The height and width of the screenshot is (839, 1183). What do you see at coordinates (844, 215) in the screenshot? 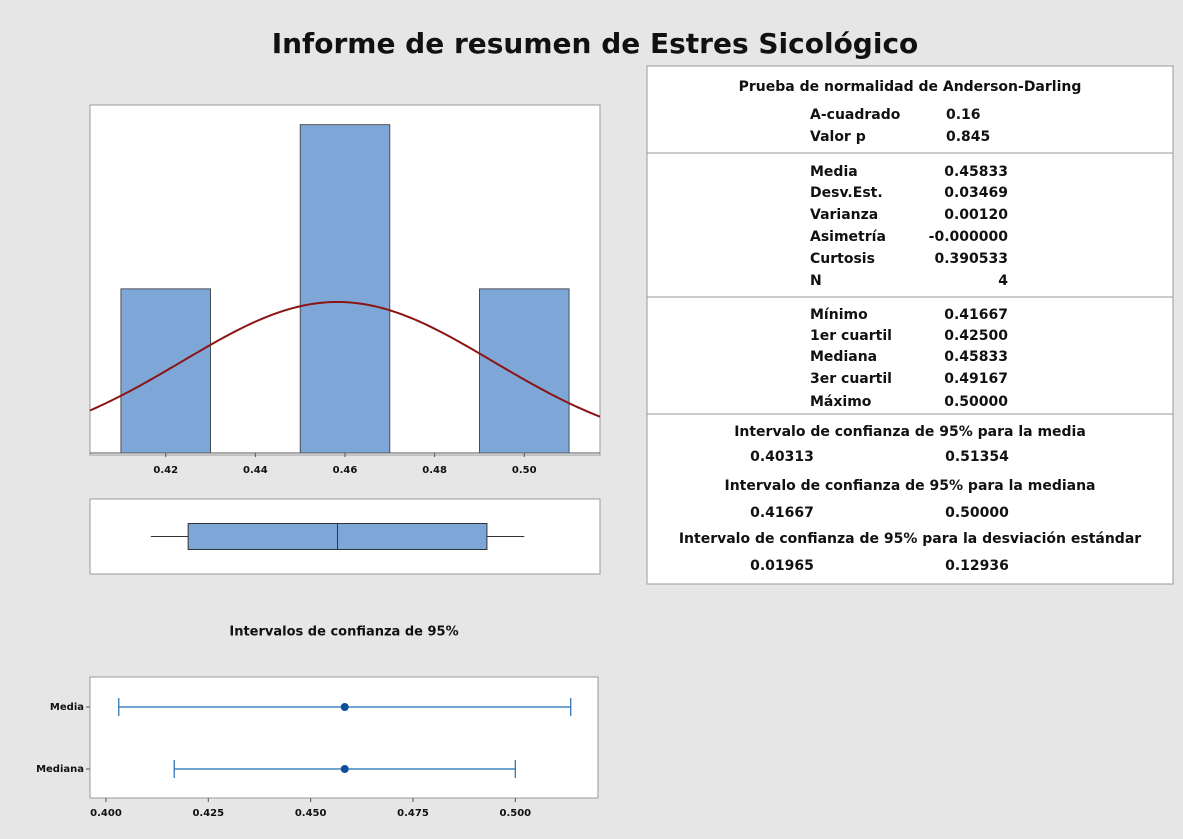
I see `row-label: Varianza` at bounding box center [844, 215].